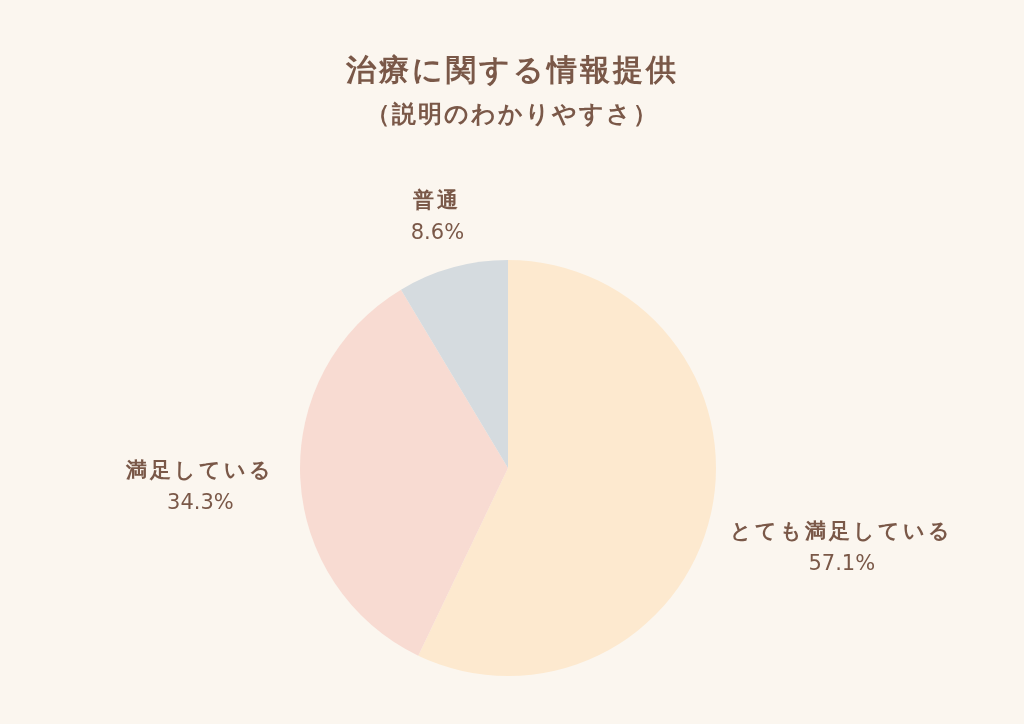 This screenshot has width=1024, height=724. Describe the element at coordinates (200, 501) in the screenshot. I see `data-label: 34.3%` at that location.